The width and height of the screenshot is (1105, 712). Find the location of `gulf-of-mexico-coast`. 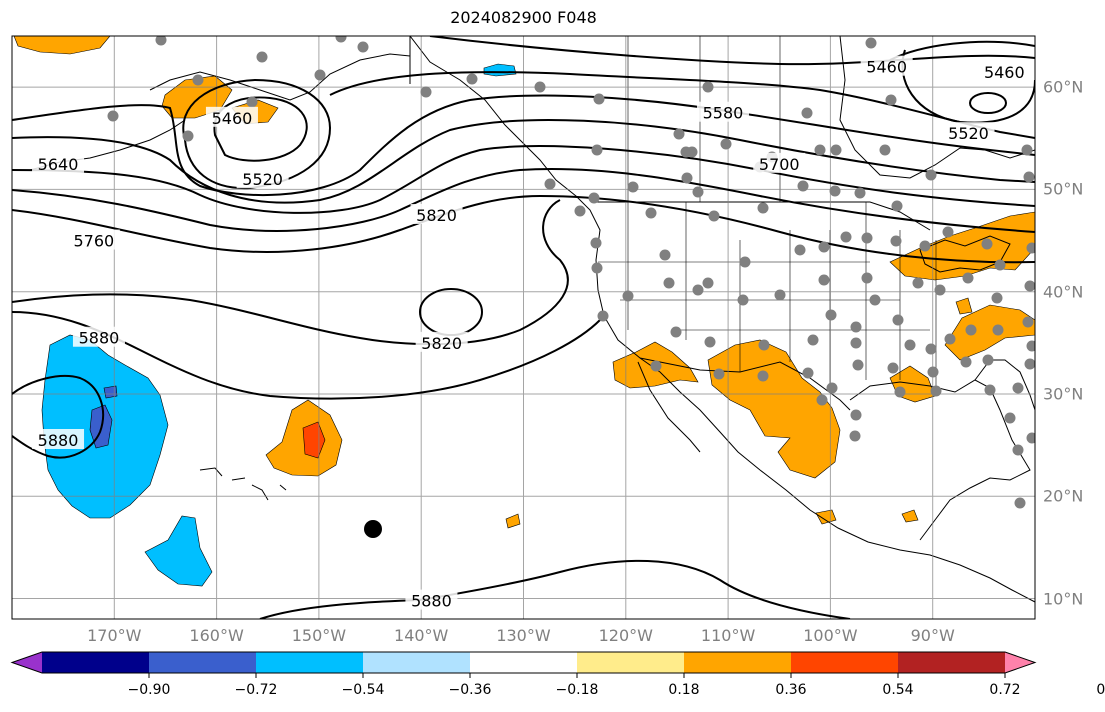

gulf-of-mexico-coast is located at coordinates (940, 460).